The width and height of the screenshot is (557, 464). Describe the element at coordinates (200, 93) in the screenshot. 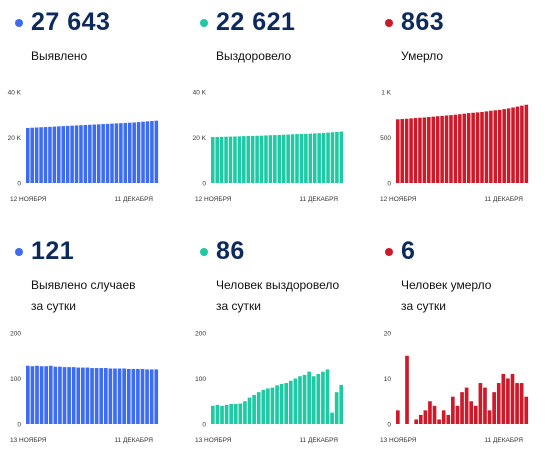

I see `y-tick-label: 40 K` at that location.